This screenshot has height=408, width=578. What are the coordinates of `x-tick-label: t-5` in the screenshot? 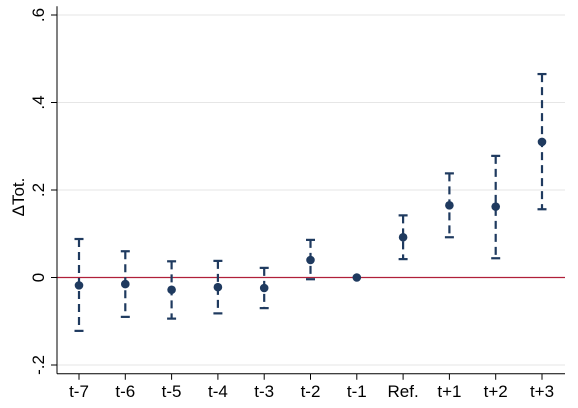 It's located at (172, 391).